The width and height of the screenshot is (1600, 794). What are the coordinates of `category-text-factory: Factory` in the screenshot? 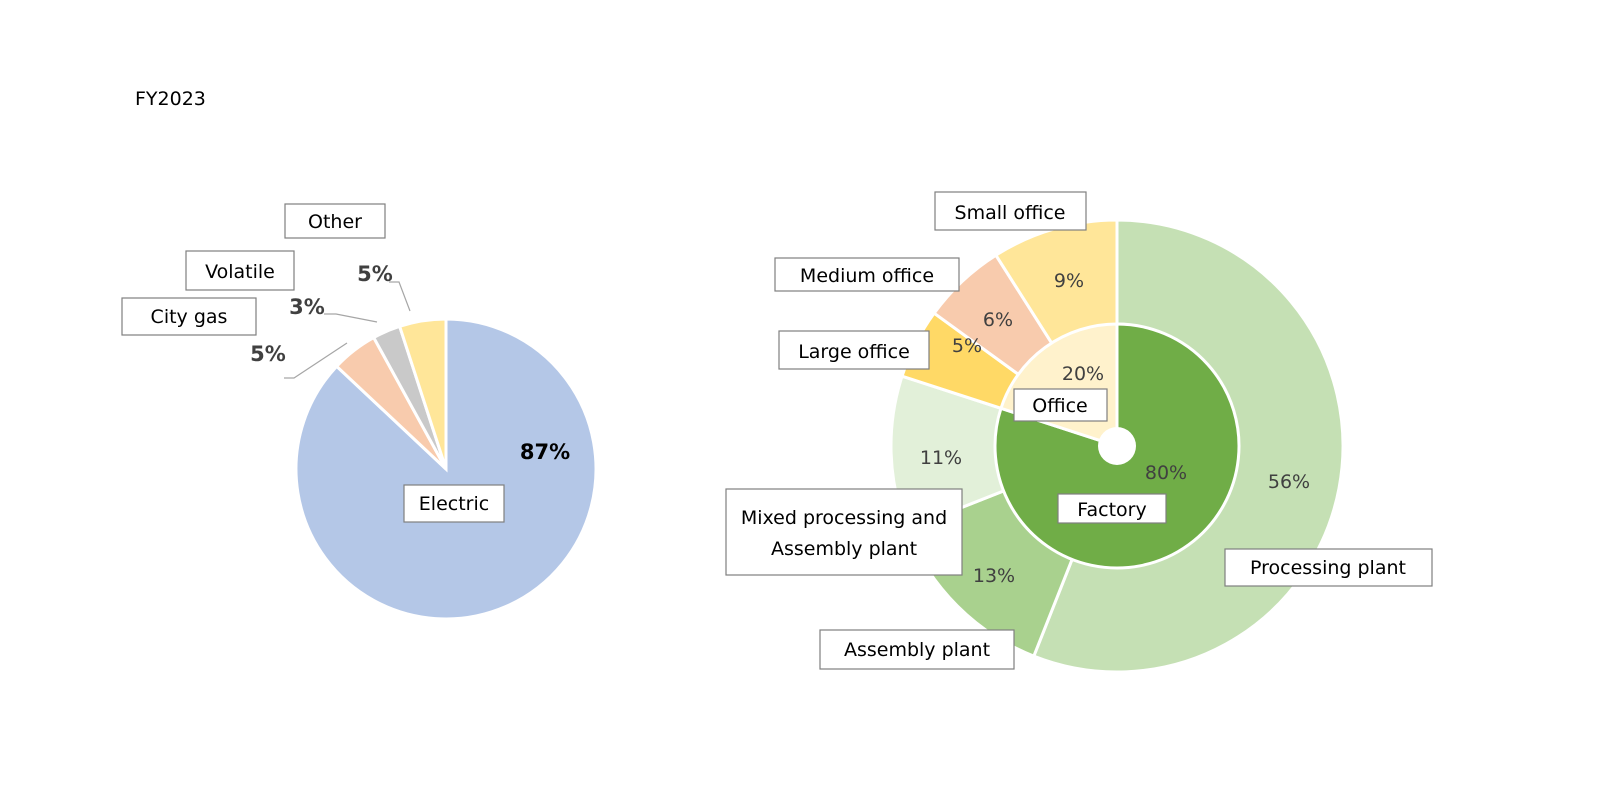 It's located at (1111, 510).